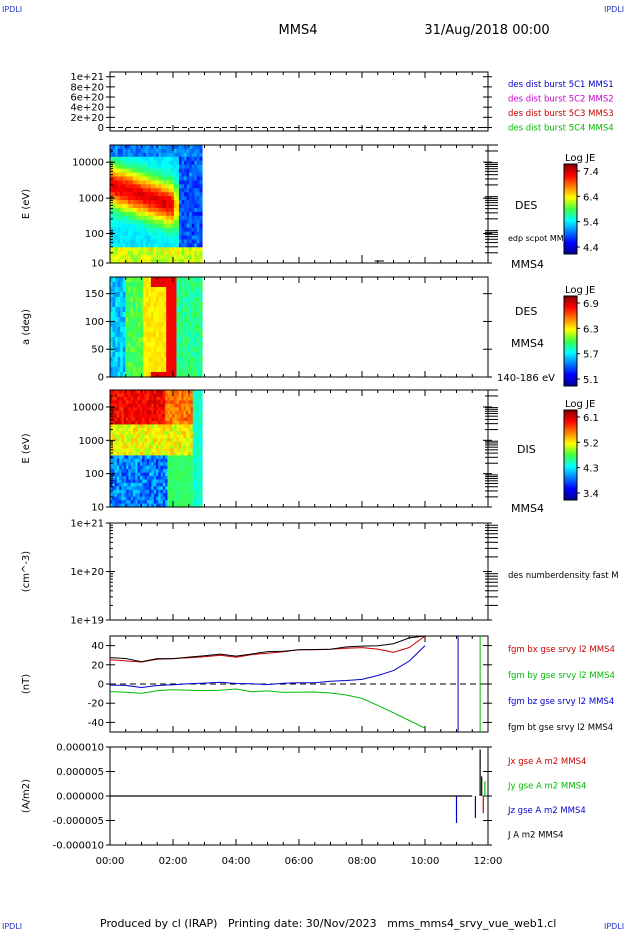  What do you see at coordinates (560, 728) in the screenshot?
I see `legend-entry: fgm bt gse srvy l2 MMS4` at bounding box center [560, 728].